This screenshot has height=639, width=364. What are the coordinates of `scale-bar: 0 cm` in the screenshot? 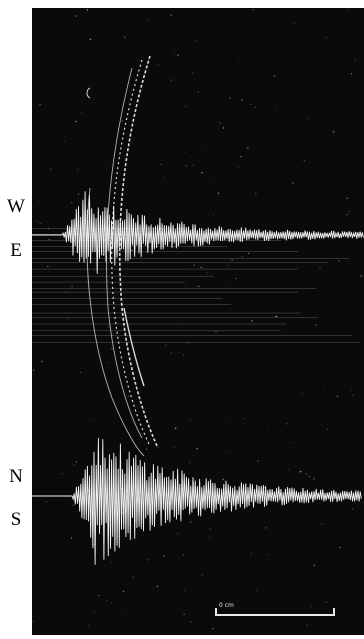 It's located at (275, 609).